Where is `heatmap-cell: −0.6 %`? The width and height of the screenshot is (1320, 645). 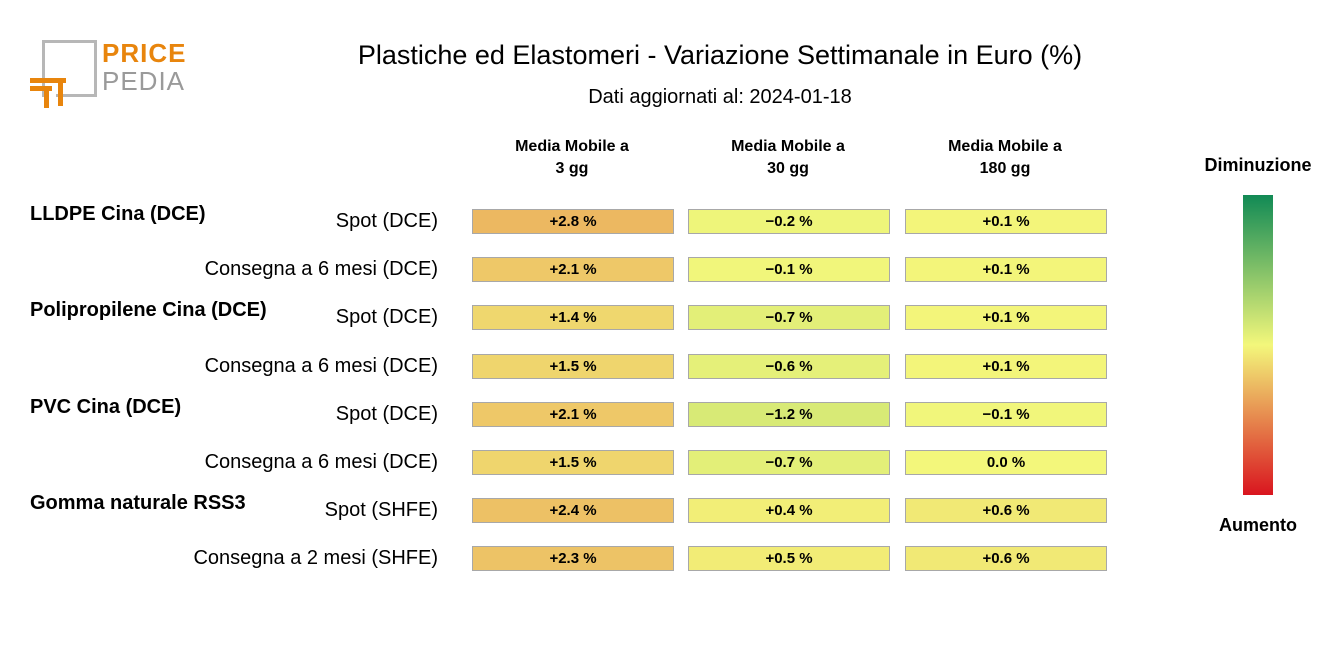
heatmap-cell: −0.6 % is located at coordinates (789, 366).